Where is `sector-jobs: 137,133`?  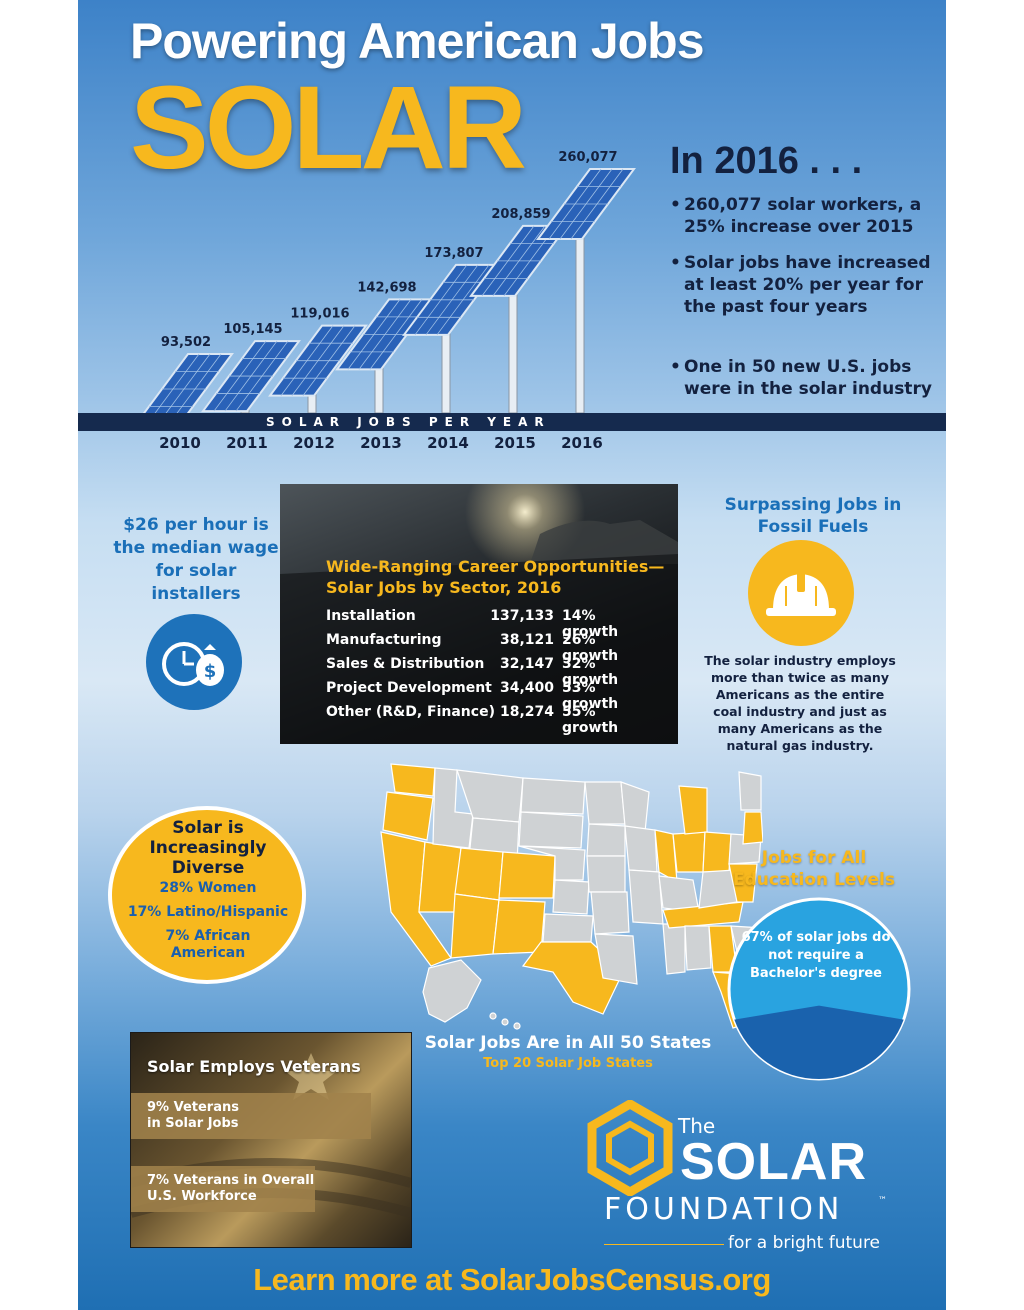 sector-jobs: 137,133 is located at coordinates (522, 616).